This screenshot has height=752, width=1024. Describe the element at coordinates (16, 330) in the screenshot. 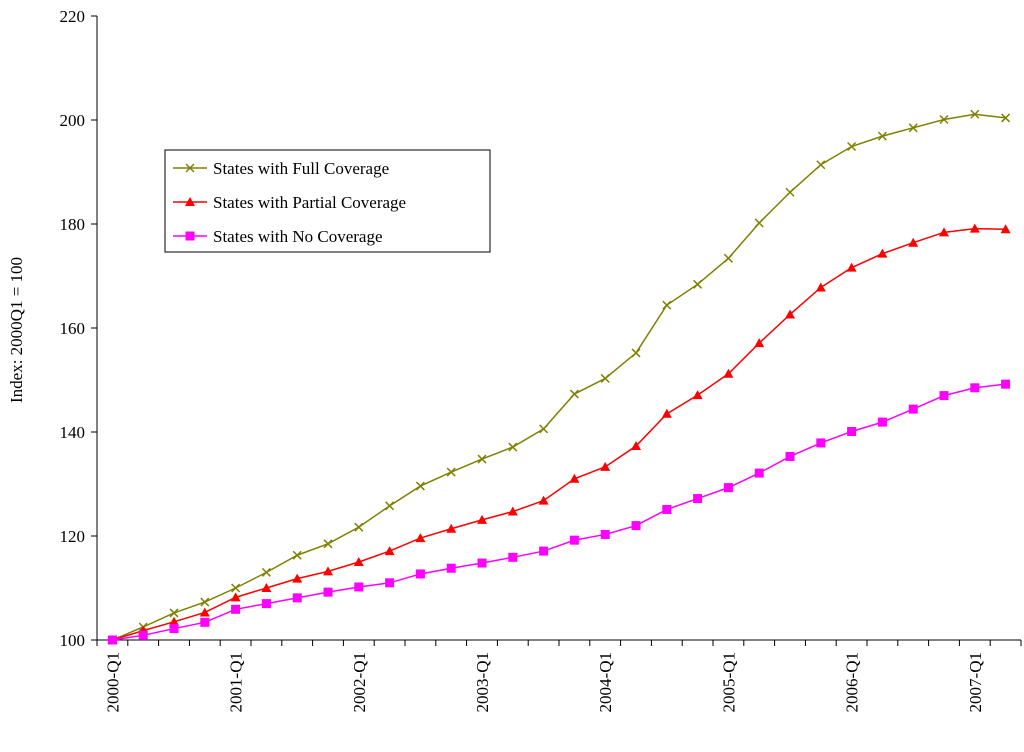

I see `y-axis-label: Index: 2000Q1 = 100` at that location.